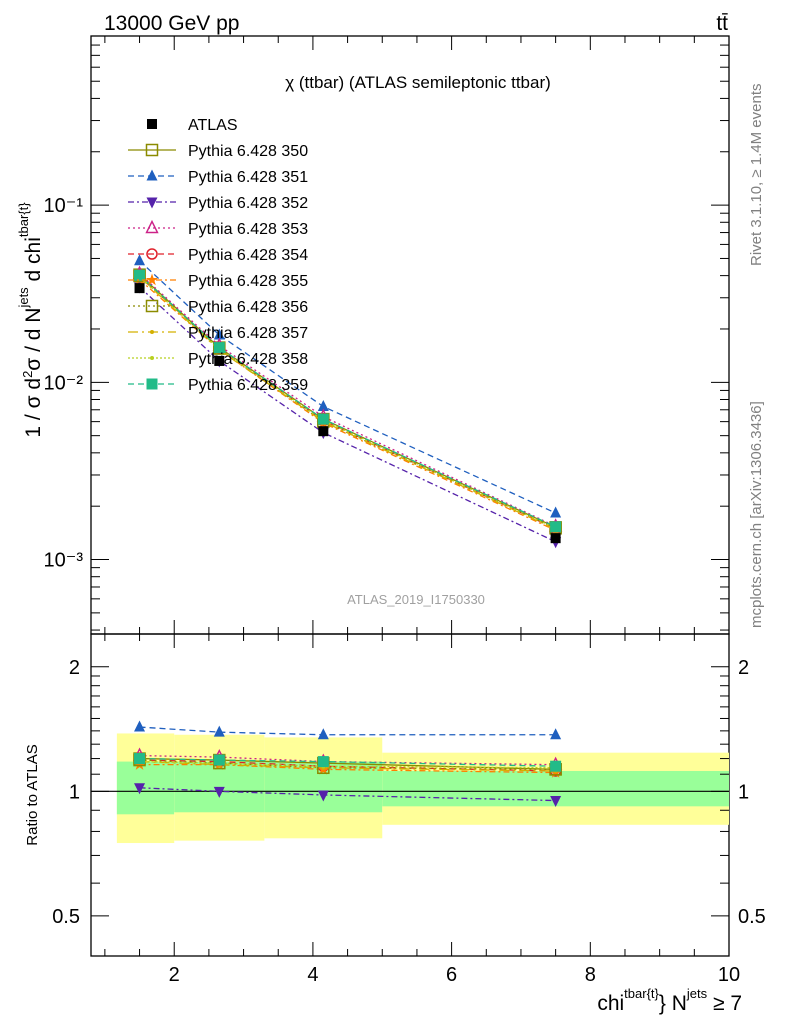 This screenshot has width=786, height=1024. What do you see at coordinates (213, 125) in the screenshot?
I see `legend-label: ATLAS` at bounding box center [213, 125].